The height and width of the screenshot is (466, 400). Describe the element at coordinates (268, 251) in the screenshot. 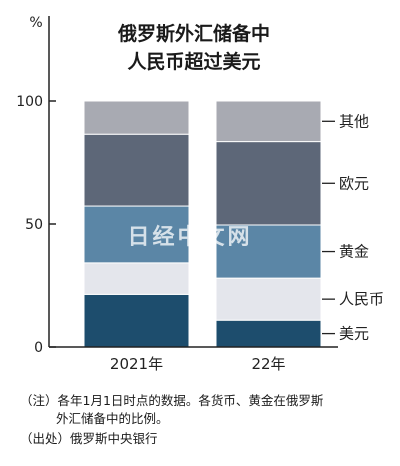

I see `bar-1-segment-黄金` at that location.